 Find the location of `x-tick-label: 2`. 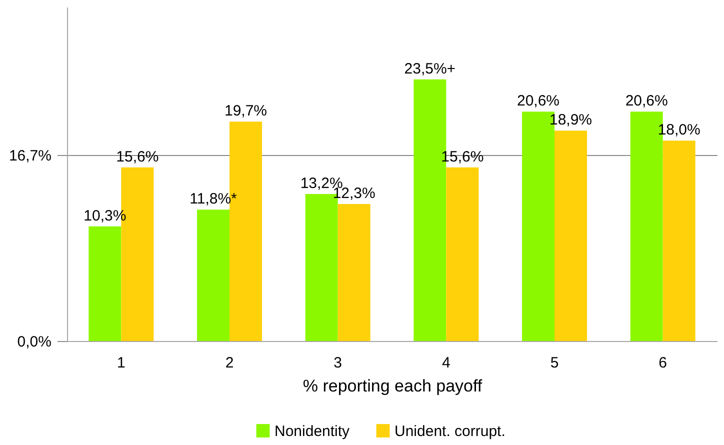

x-tick-label: 2 is located at coordinates (229, 363).